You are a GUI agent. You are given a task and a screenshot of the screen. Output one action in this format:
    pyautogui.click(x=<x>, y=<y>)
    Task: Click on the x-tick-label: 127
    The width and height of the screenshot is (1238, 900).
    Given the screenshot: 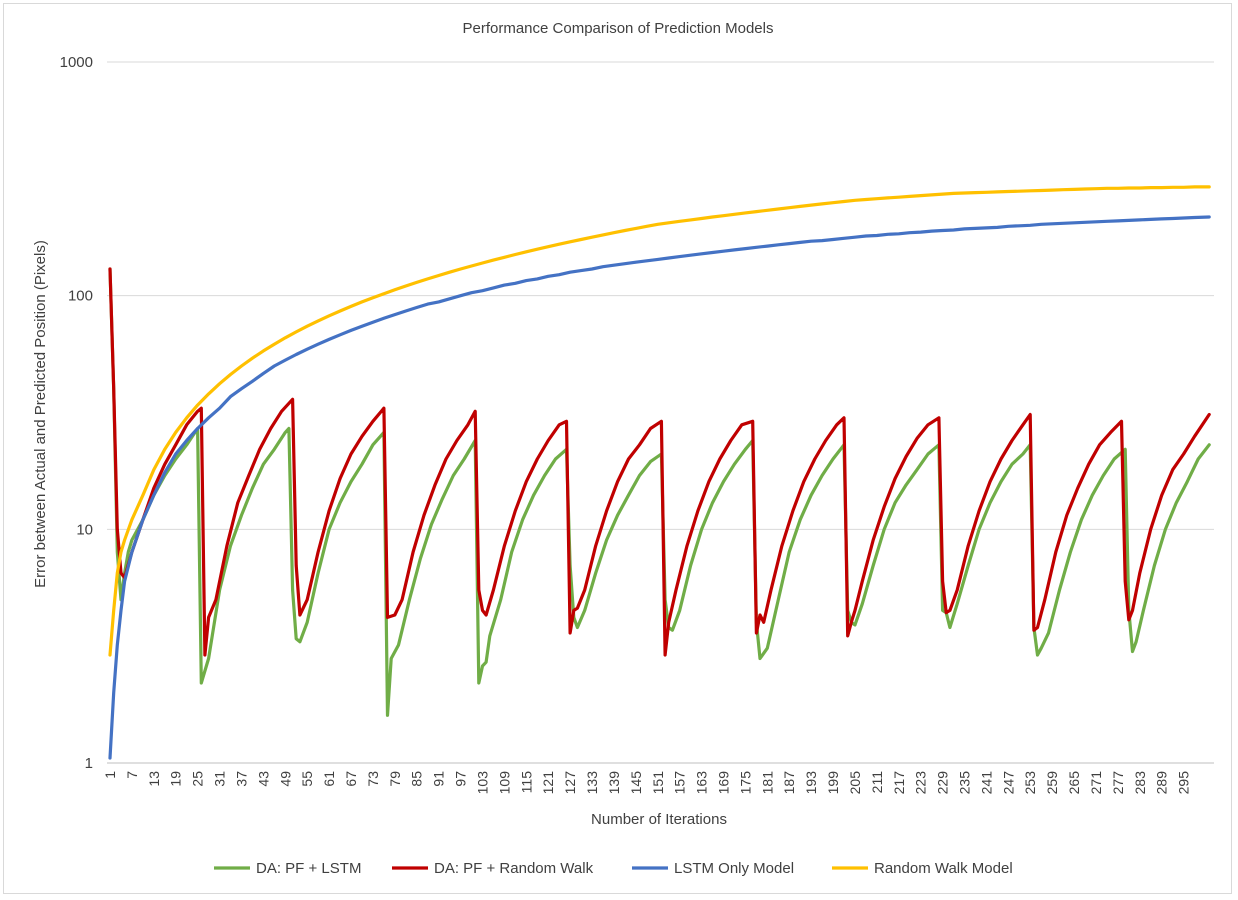 What is the action you would take?
    pyautogui.click(x=570, y=783)
    